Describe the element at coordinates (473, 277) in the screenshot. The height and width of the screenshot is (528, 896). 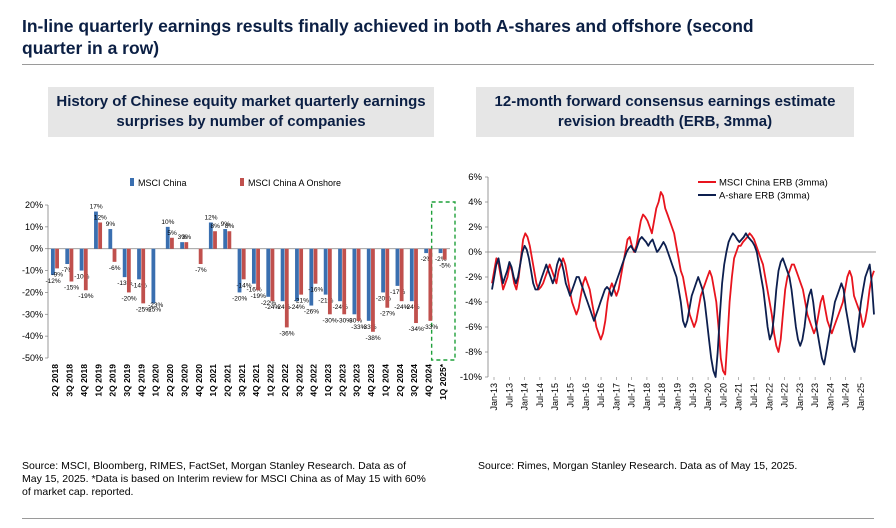
I see `y-tick-label: -2%` at that location.